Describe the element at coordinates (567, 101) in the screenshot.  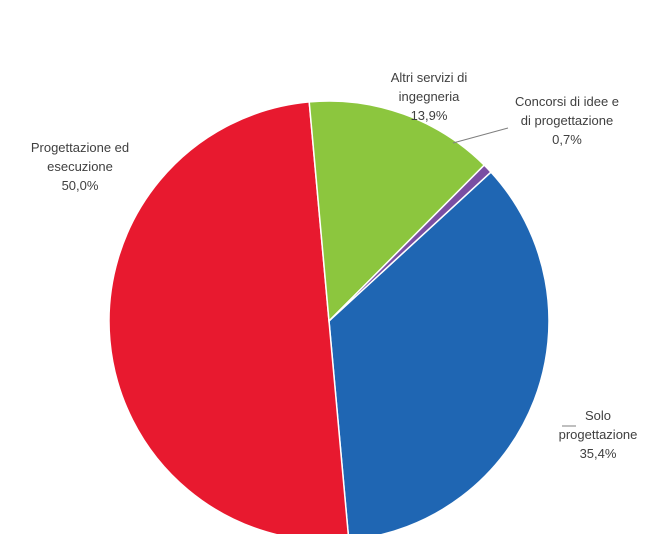
I see `slice-name-label: Concorsi di idee e` at that location.